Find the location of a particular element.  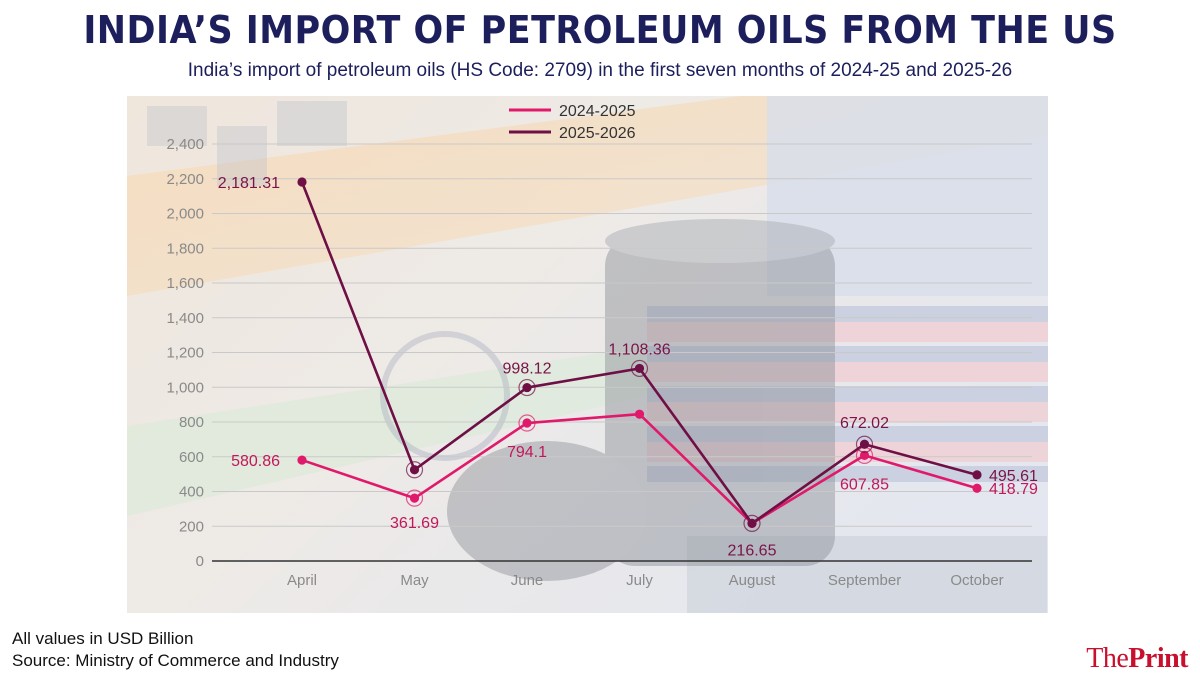

brand-logo-part2: Print is located at coordinates (1158, 658).